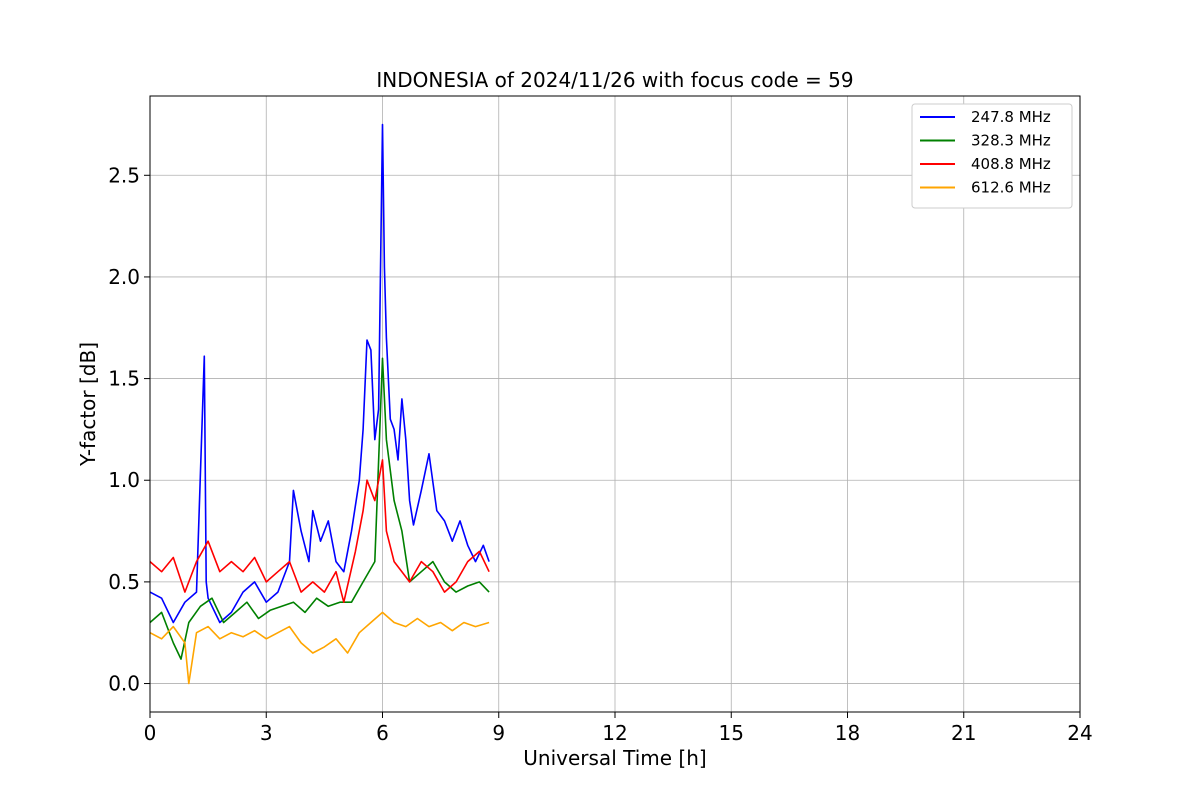 Image resolution: width=1200 pixels, height=800 pixels. What do you see at coordinates (847, 733) in the screenshot?
I see `x-tick-label: 18` at bounding box center [847, 733].